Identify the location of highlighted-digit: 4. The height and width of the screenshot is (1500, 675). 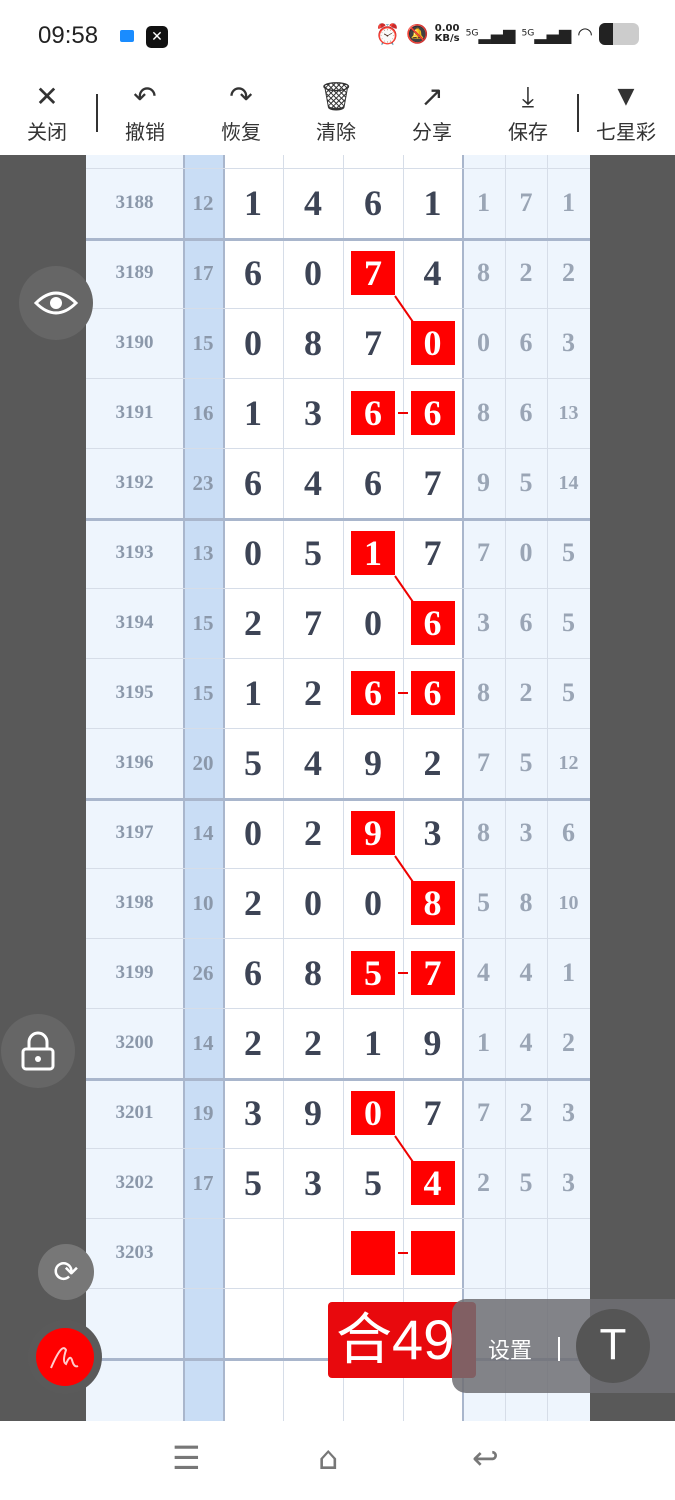
(432, 1183).